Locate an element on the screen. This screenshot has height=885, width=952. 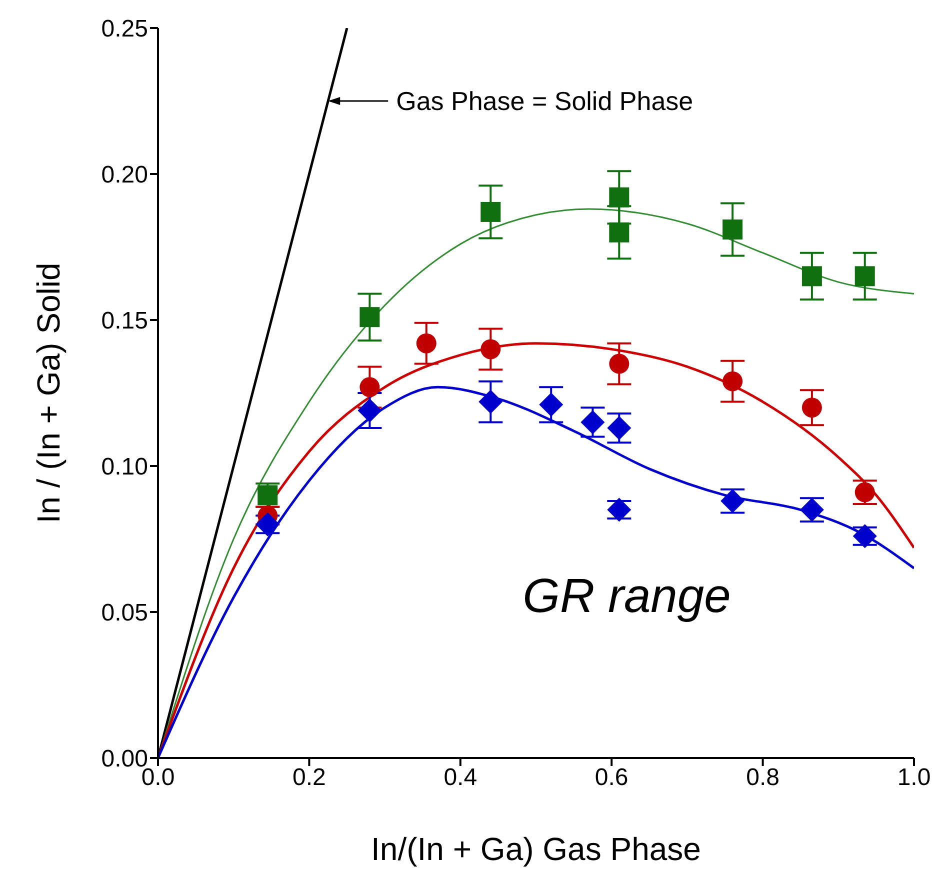
x-tick-label: 1.0 is located at coordinates (914, 778).